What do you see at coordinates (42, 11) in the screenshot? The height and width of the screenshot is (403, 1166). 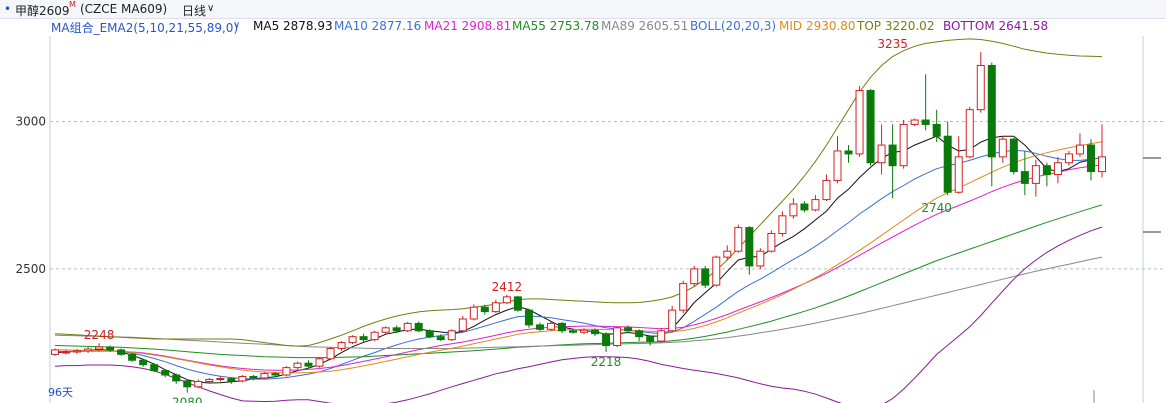 I see `instrument-name: 甲醇2609` at bounding box center [42, 11].